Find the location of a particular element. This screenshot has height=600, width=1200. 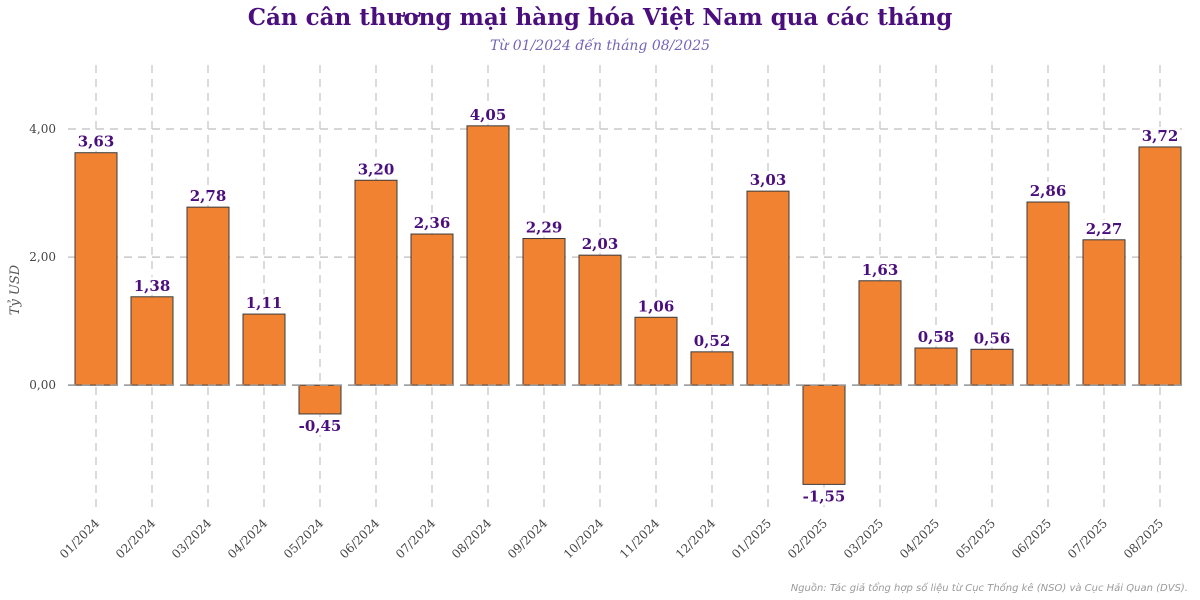

x-tick-label: 09/2024 is located at coordinates (527, 538).